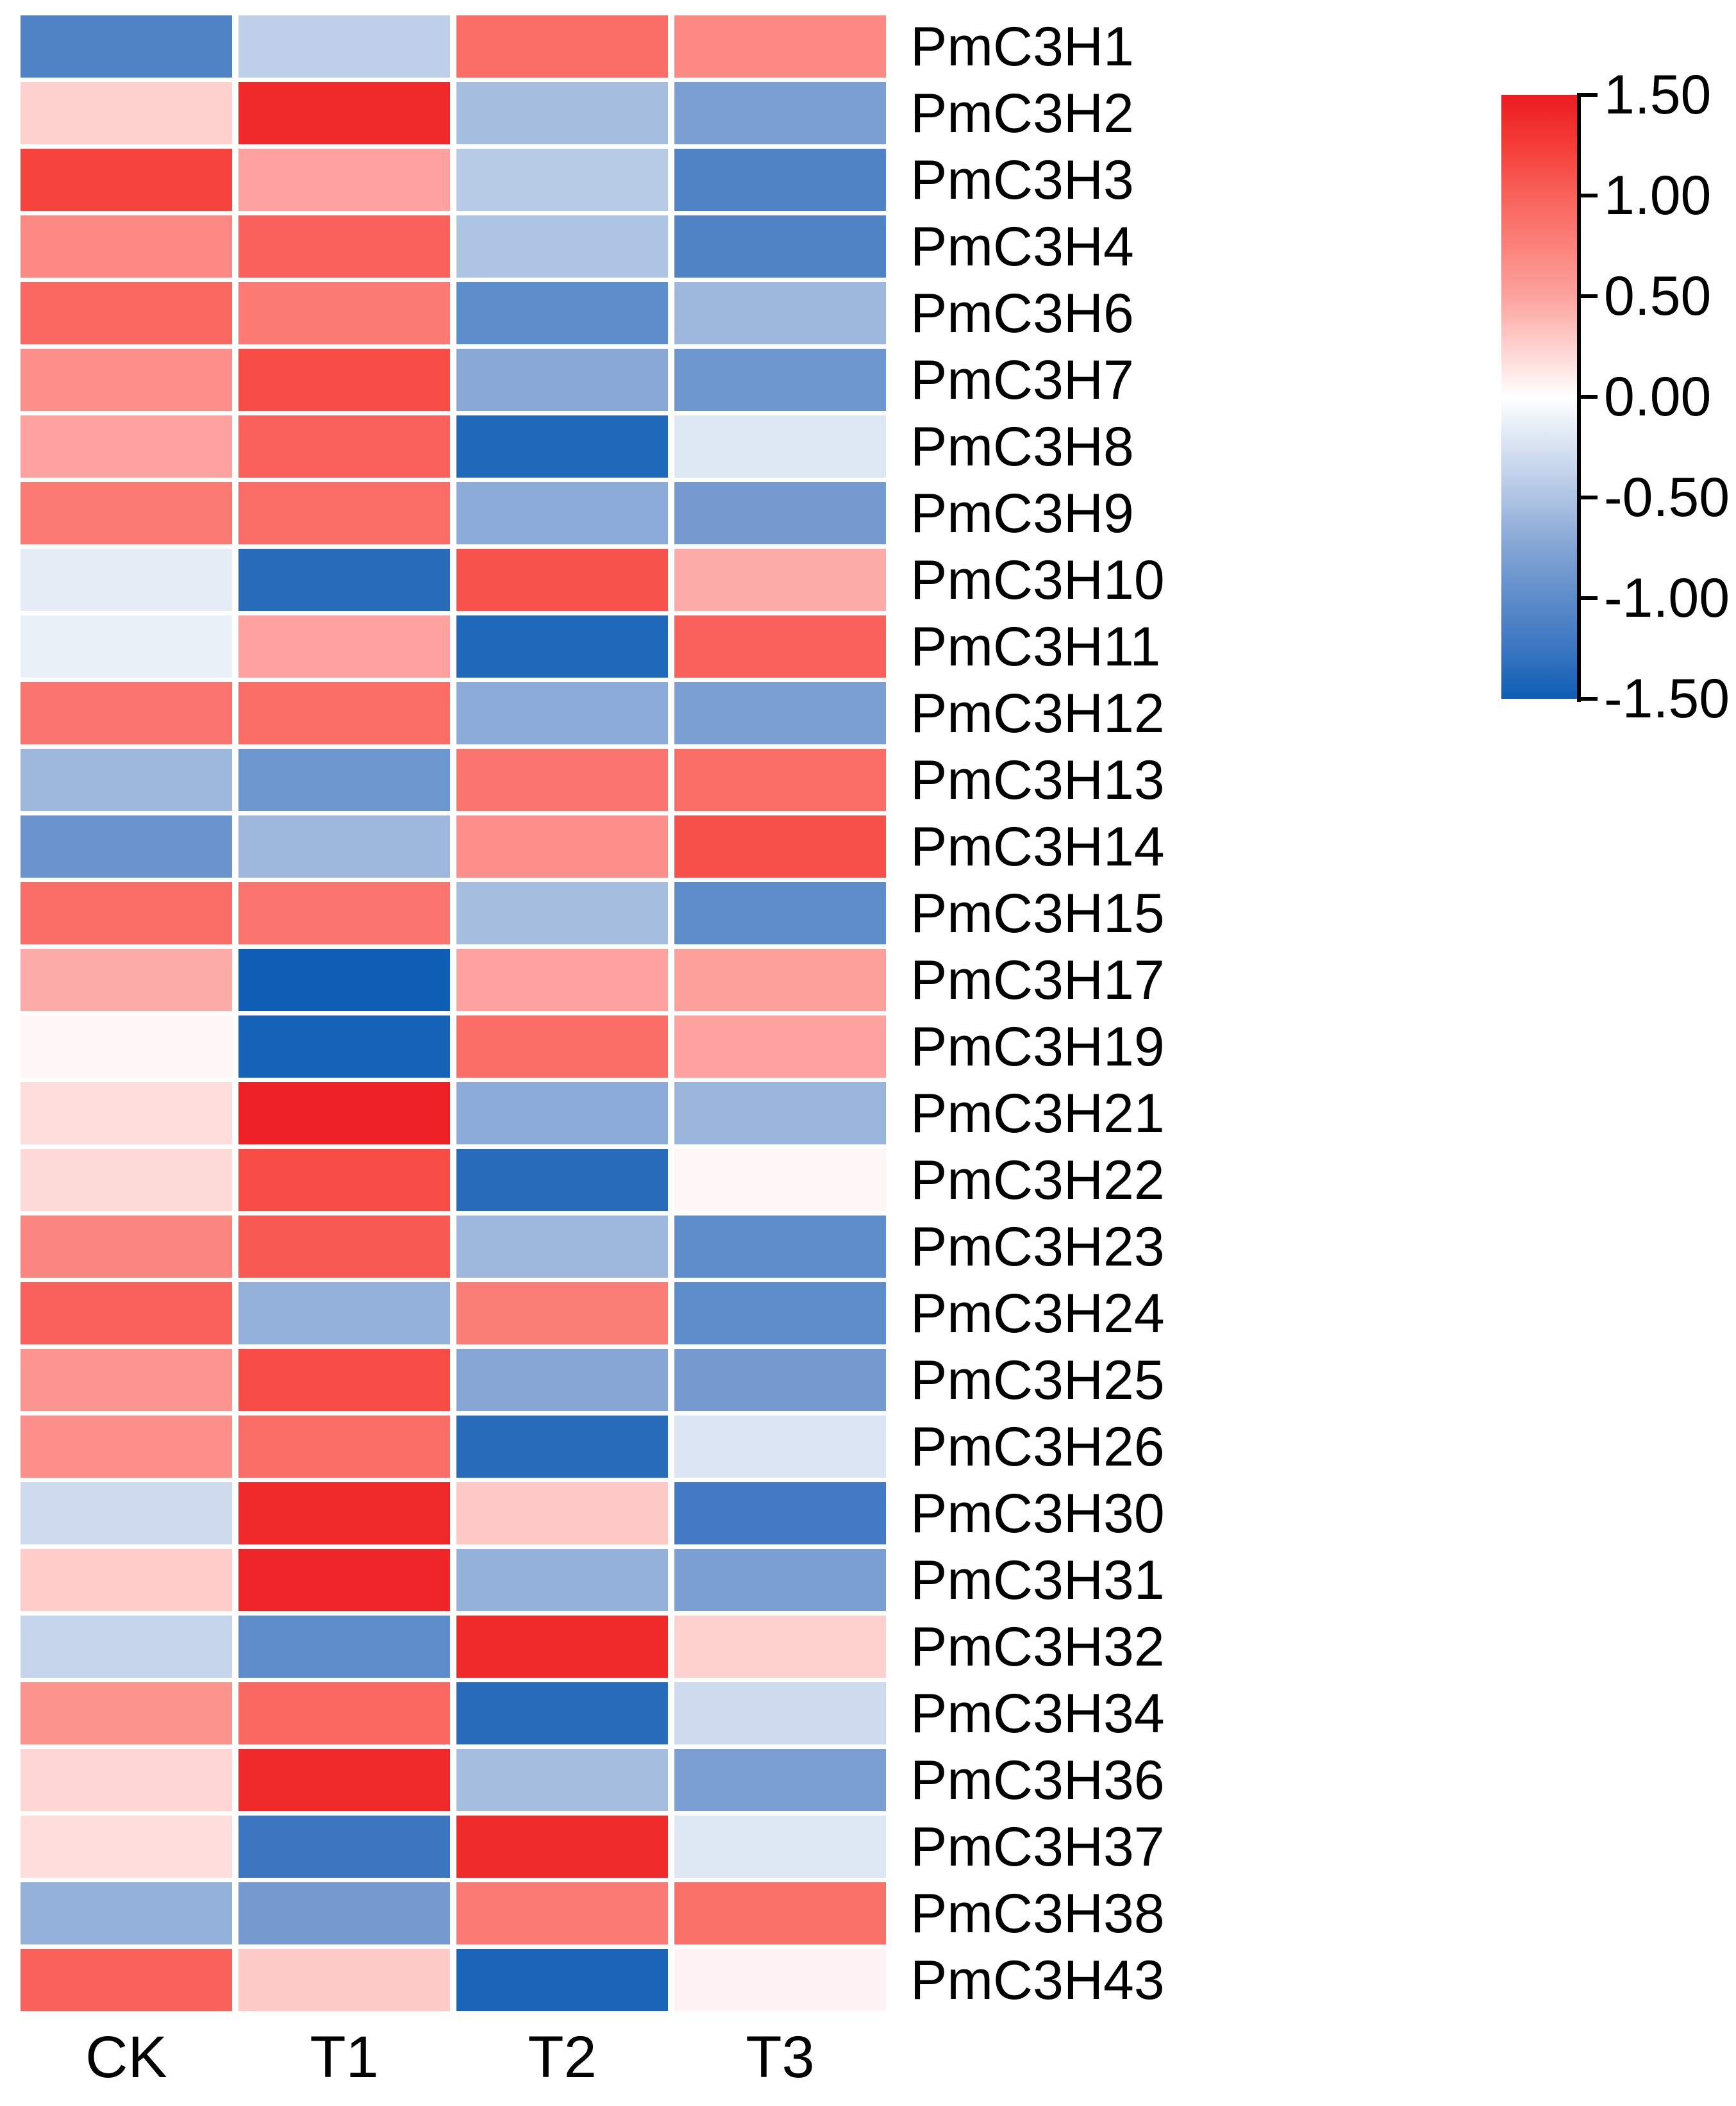  I want to click on heatmap-cell-PmC3H25-T1, so click(344, 1380).